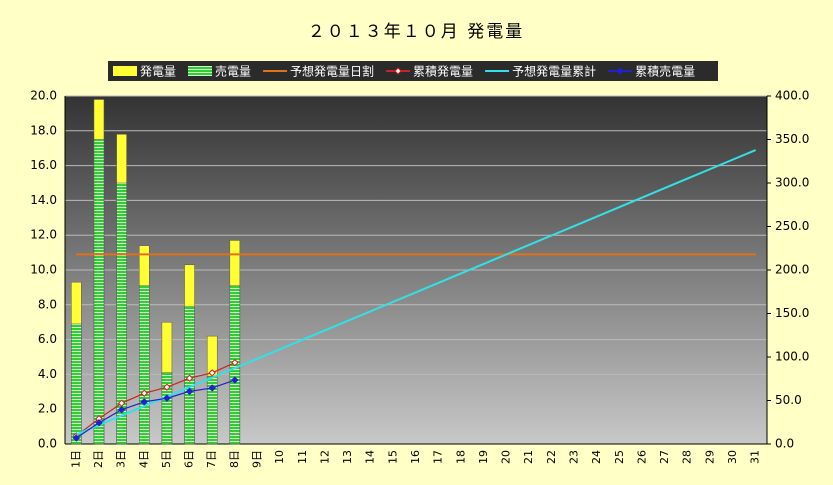  What do you see at coordinates (347, 457) in the screenshot?
I see `x-tick-label: 13` at bounding box center [347, 457].